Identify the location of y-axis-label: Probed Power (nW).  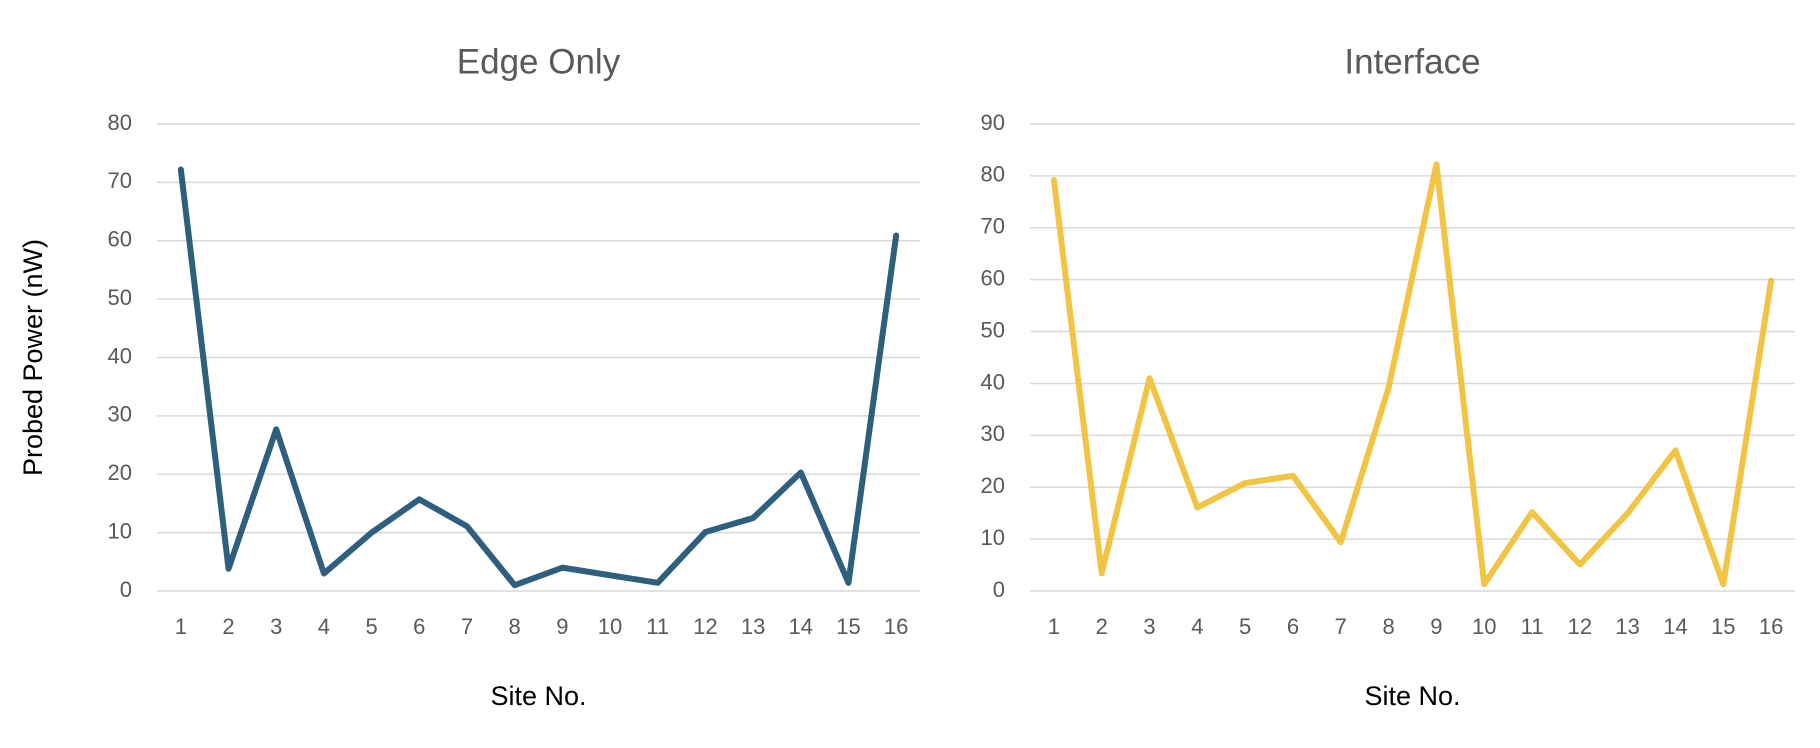
(33, 357).